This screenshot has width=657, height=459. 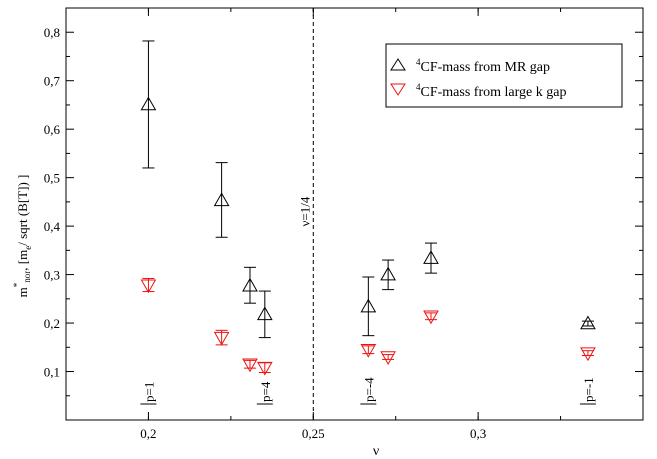 I want to click on legend-label-mr-gap: 4CF-mass from MR gap, so click(x=483, y=66).